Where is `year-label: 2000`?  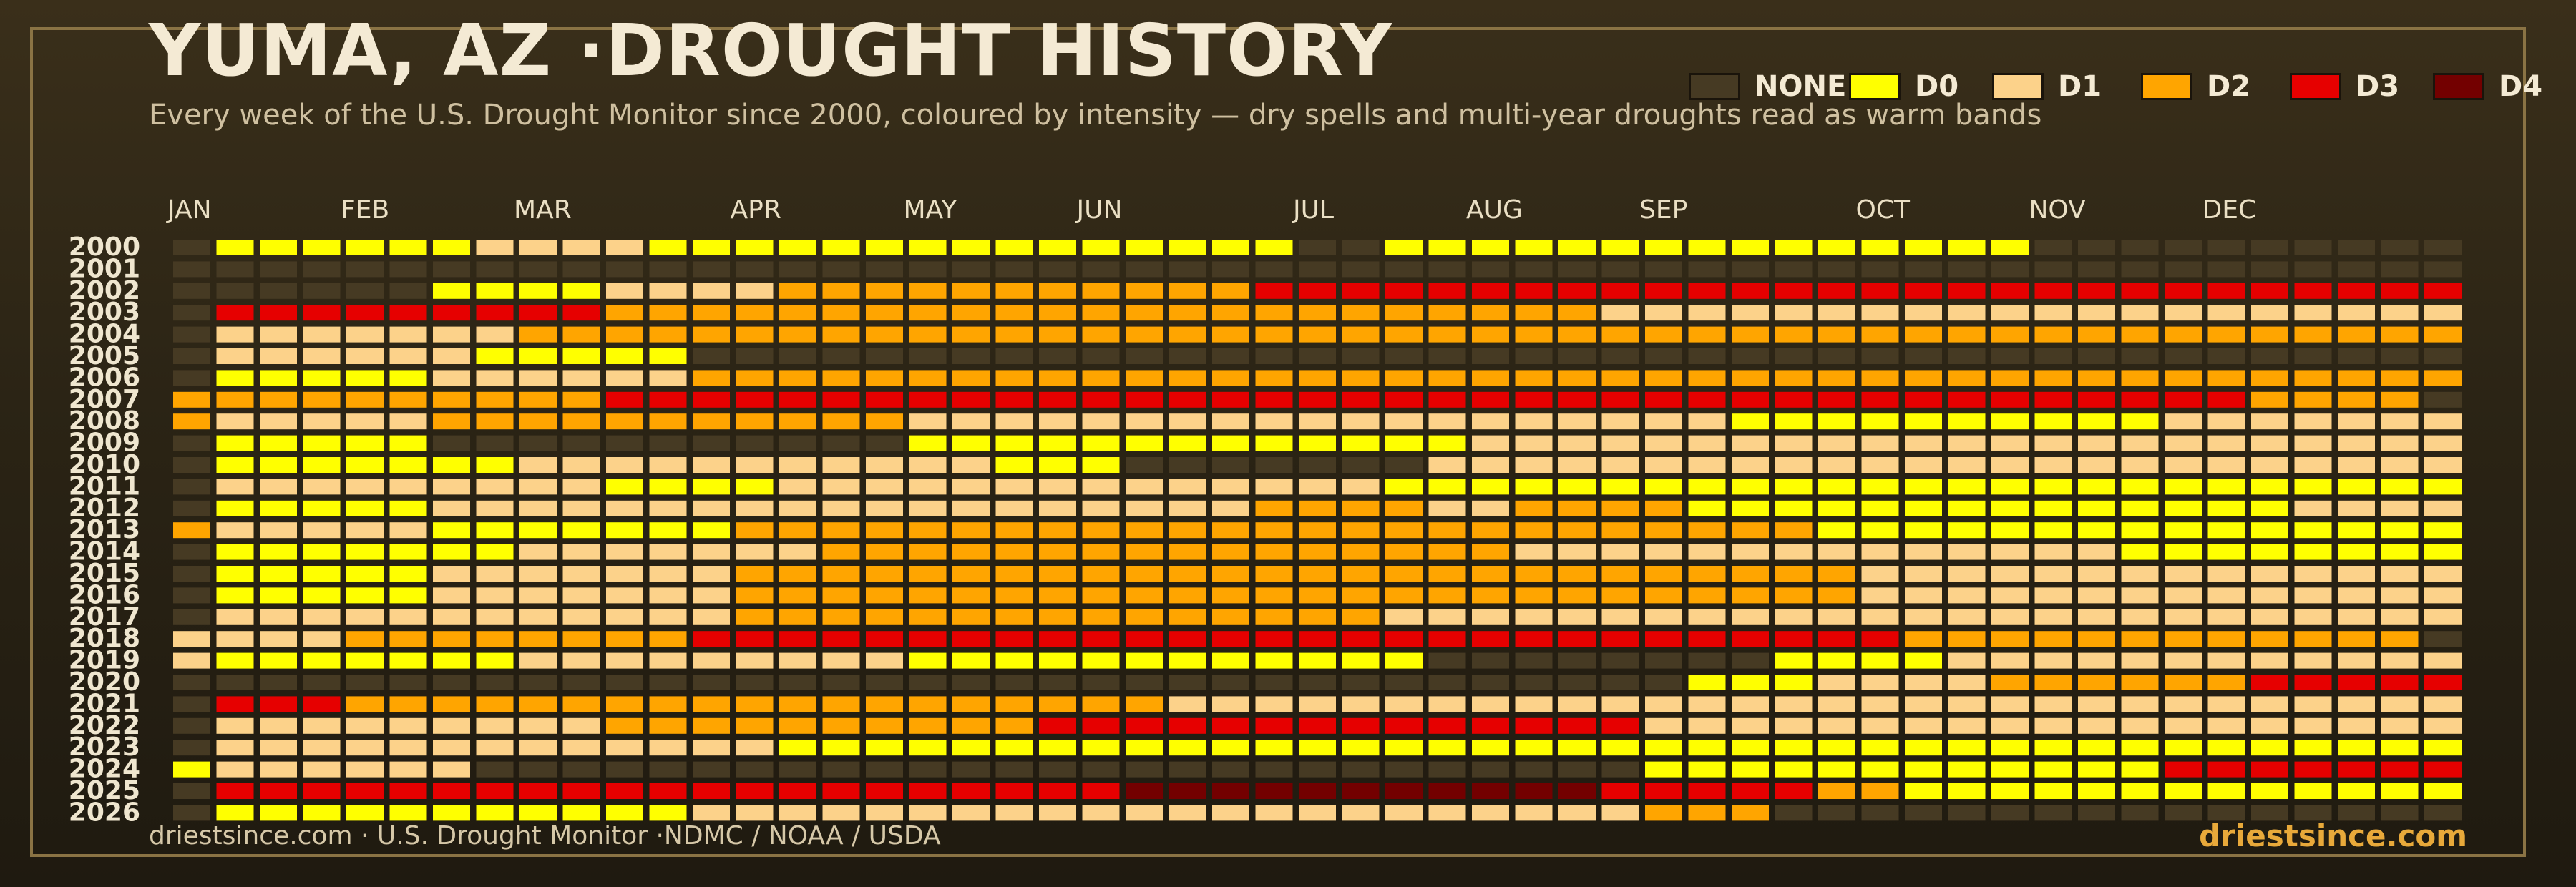
year-label: 2000 is located at coordinates (104, 247).